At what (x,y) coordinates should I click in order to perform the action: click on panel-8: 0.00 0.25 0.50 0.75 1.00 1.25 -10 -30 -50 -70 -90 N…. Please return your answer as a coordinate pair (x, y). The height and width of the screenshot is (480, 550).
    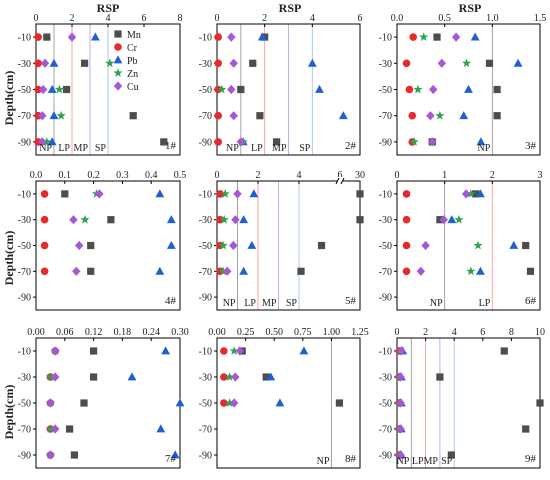
    Looking at the image, I should click on (284, 398).